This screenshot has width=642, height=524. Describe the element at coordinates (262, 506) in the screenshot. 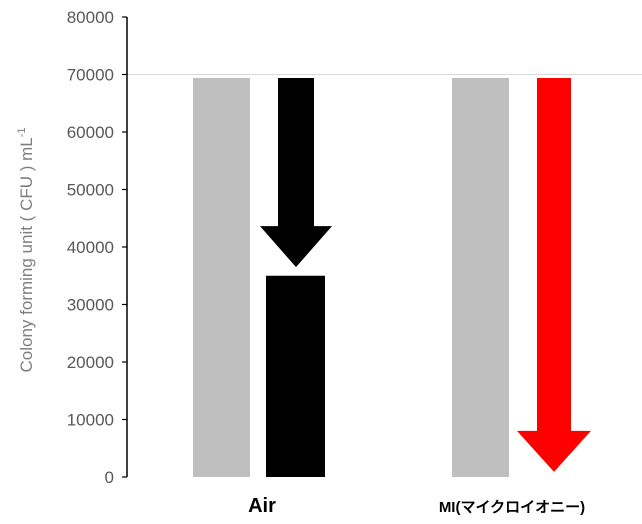

I see `x-category-label: Air` at that location.